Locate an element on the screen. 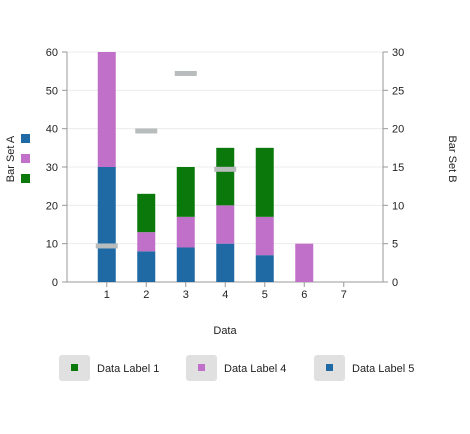 This screenshot has height=434, width=470. x-tick-label: 7 is located at coordinates (344, 295).